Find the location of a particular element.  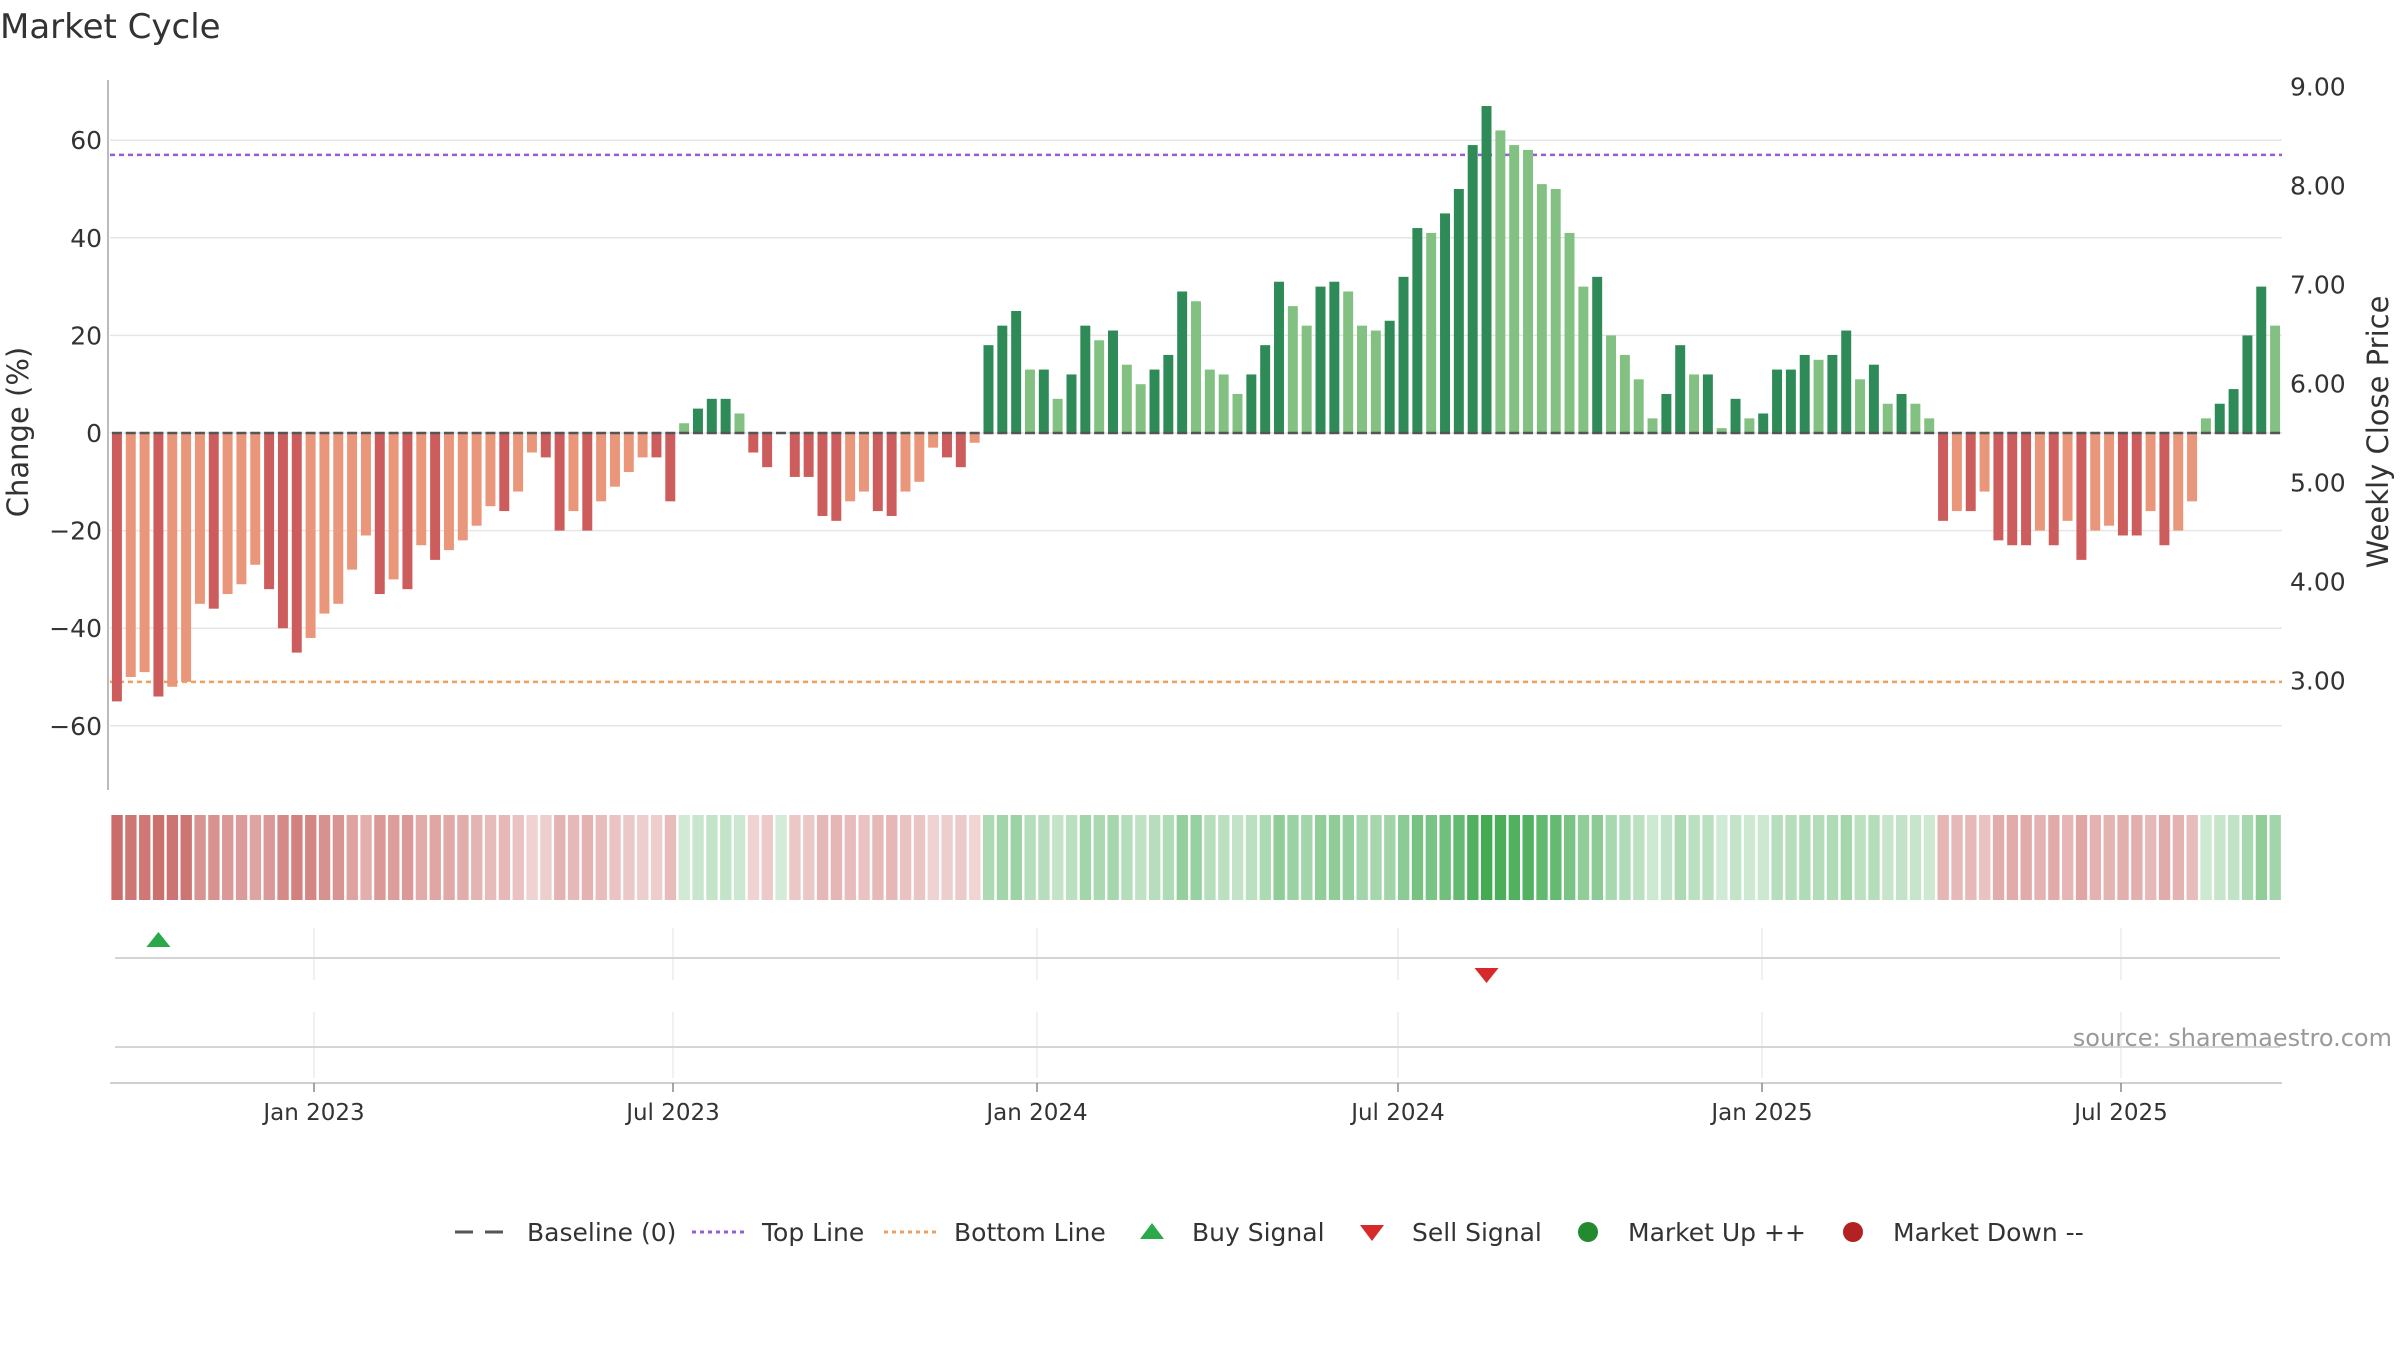

sell-signal-marker is located at coordinates (1486, 975).